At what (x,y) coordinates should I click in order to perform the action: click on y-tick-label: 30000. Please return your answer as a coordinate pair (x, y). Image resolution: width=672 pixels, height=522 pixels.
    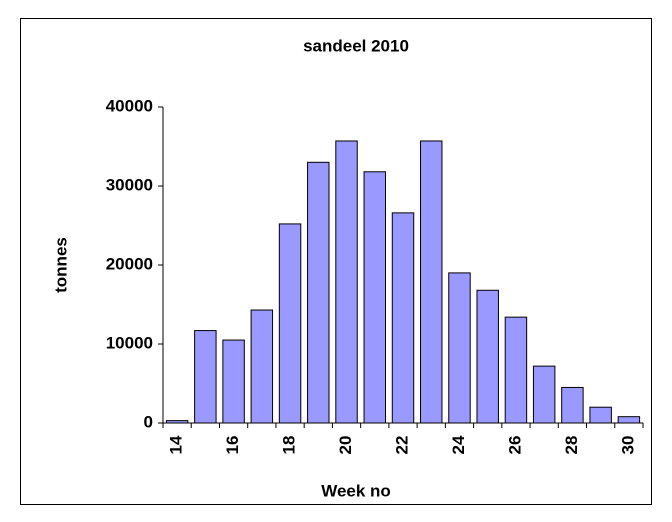
    Looking at the image, I should click on (129, 184).